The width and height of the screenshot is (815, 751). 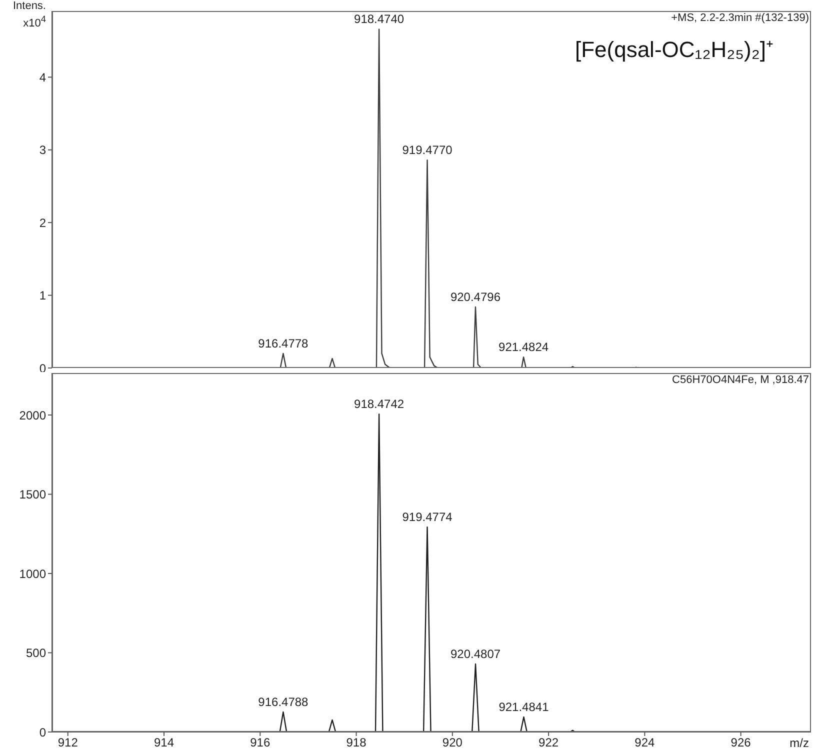 What do you see at coordinates (283, 702) in the screenshot?
I see `annotation: 916.4788` at bounding box center [283, 702].